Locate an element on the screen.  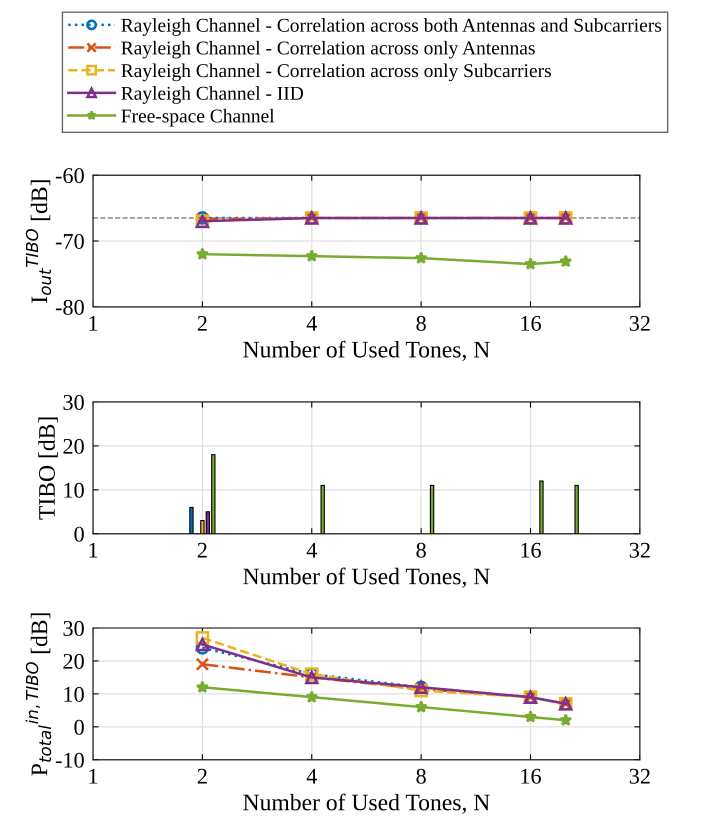
legend-label: Rayleigh Channel - Correlation across only Subcarriers is located at coordinates (336, 73).